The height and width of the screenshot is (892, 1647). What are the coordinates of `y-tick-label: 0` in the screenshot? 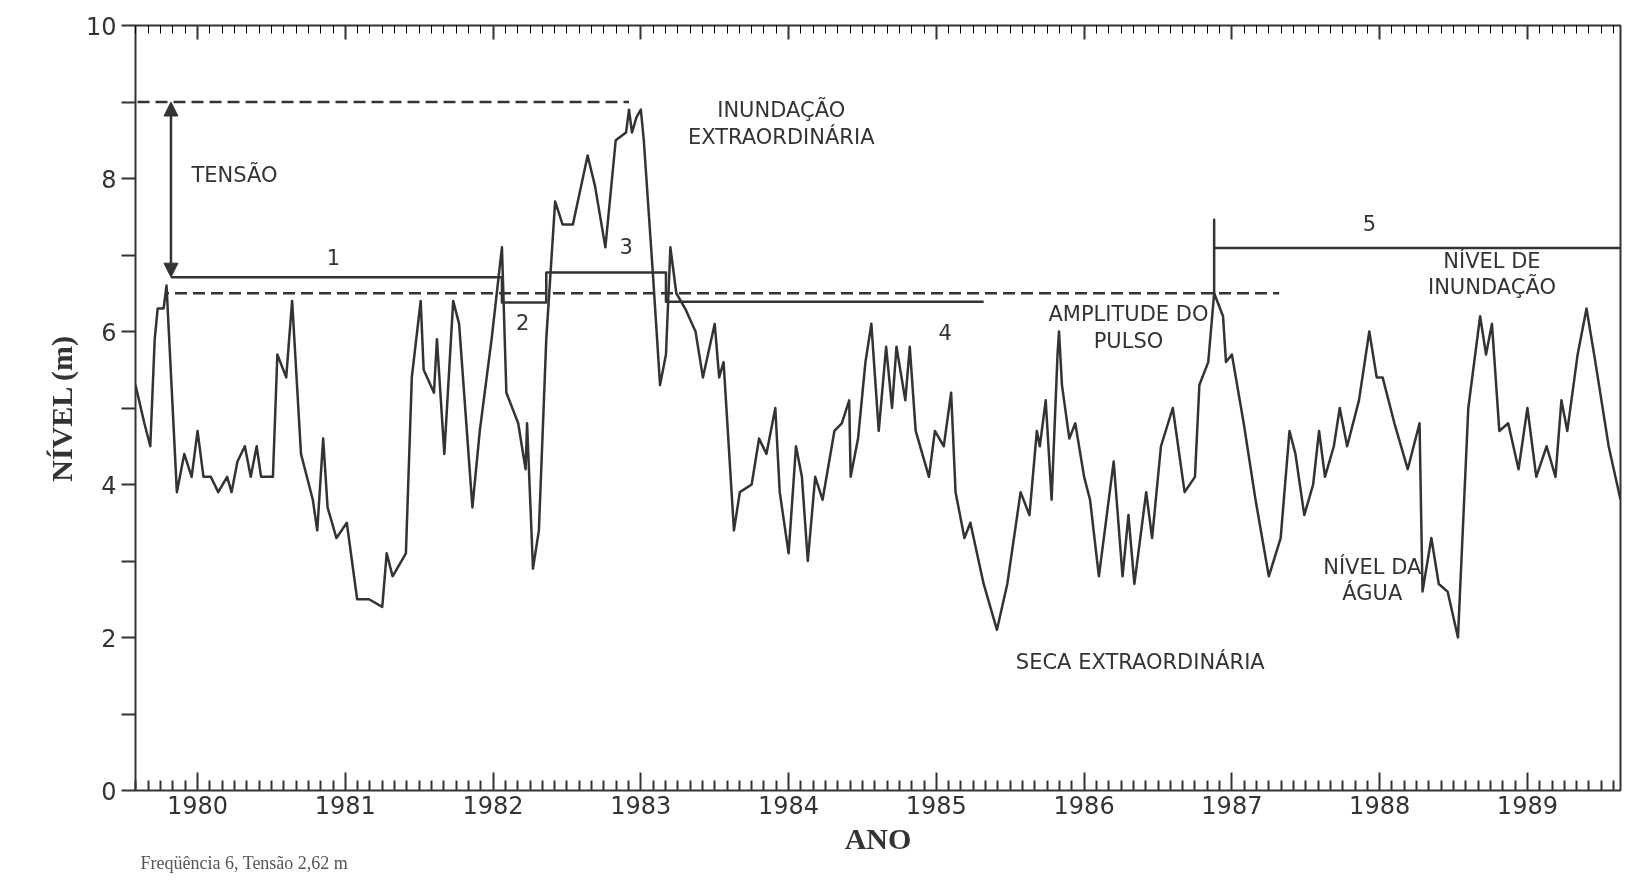 It's located at (109, 791).